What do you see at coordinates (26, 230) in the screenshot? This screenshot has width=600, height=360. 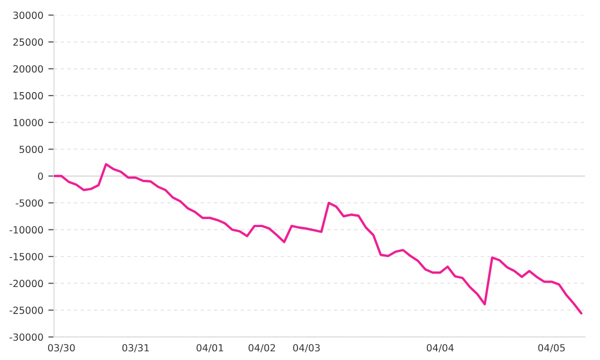 I see `y-tick-label: -10000` at bounding box center [26, 230].